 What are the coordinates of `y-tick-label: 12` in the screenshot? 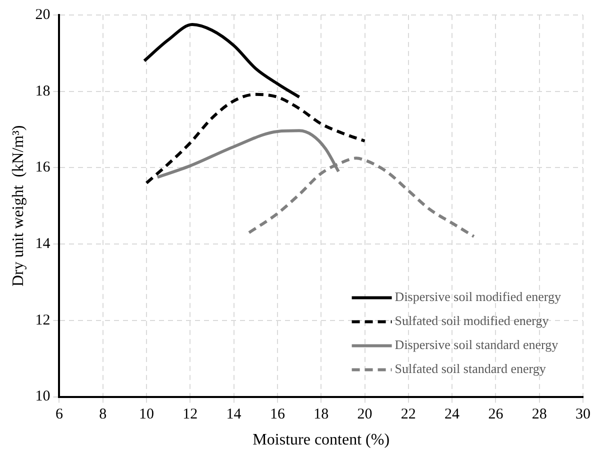 It's located at (42, 320).